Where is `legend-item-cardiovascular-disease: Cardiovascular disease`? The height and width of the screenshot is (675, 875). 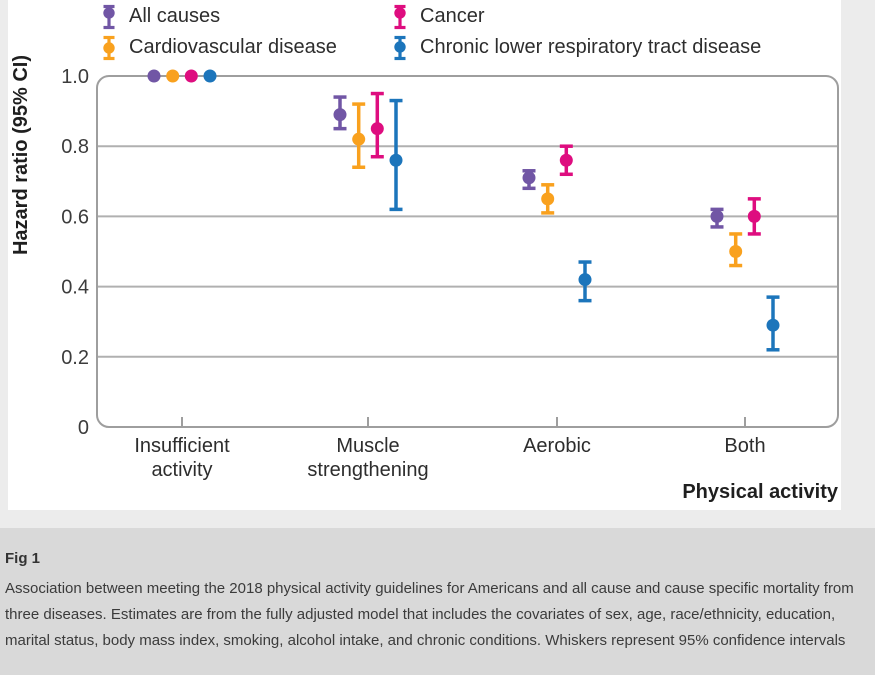 legend-item-cardiovascular-disease: Cardiovascular disease is located at coordinates (247, 47).